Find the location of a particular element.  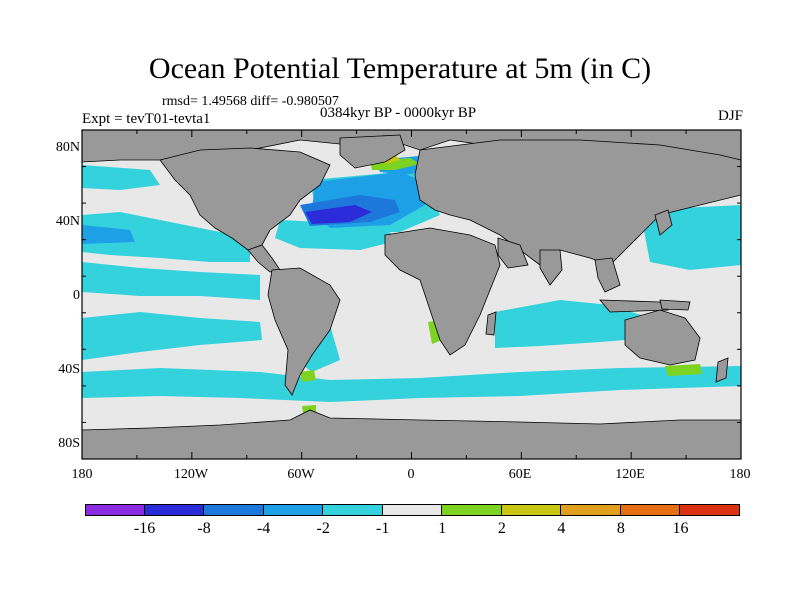

land-japan is located at coordinates (663, 222).